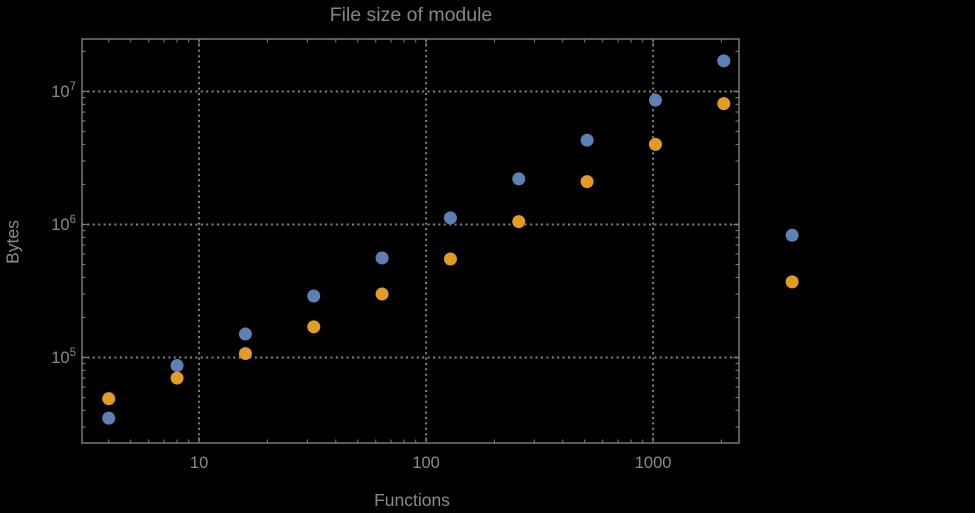  I want to click on x-tick-label-1000: 1000, so click(653, 463).